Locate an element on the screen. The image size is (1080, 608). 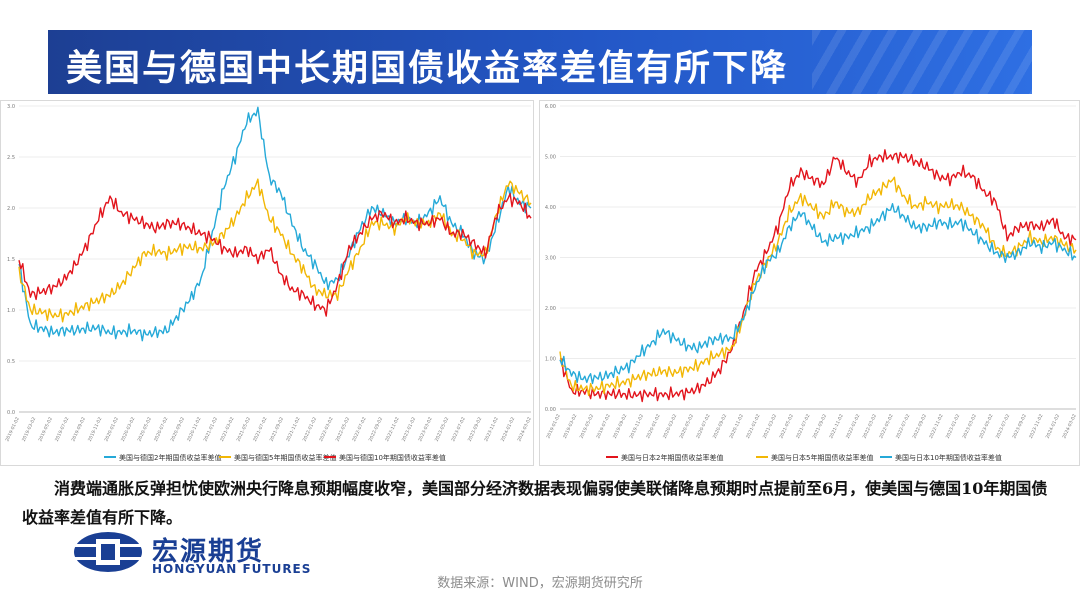
page-title: 美国与德国中长期国债收益率差值有所下降 is located at coordinates (427, 68).